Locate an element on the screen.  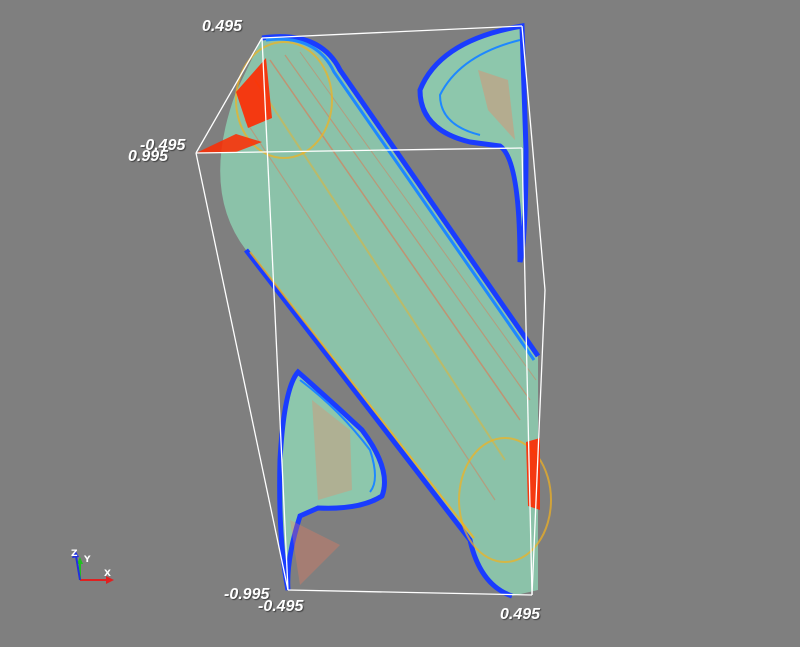
axis-z-label: Z is located at coordinates (74, 554).